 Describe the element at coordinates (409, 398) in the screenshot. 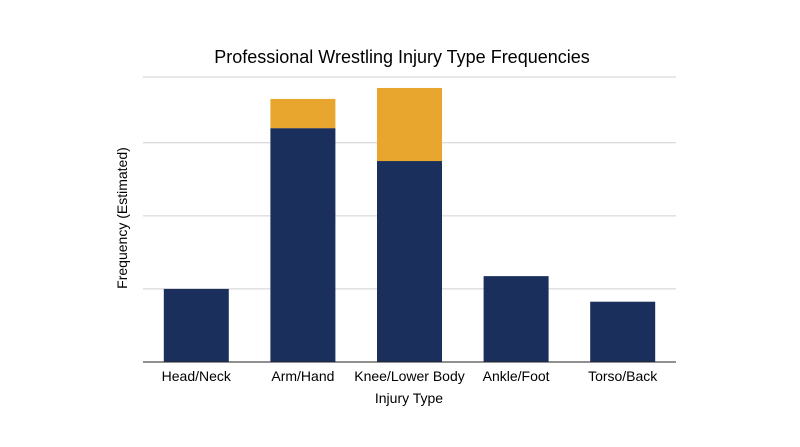

I see `x-axis-label: Injury Type` at that location.